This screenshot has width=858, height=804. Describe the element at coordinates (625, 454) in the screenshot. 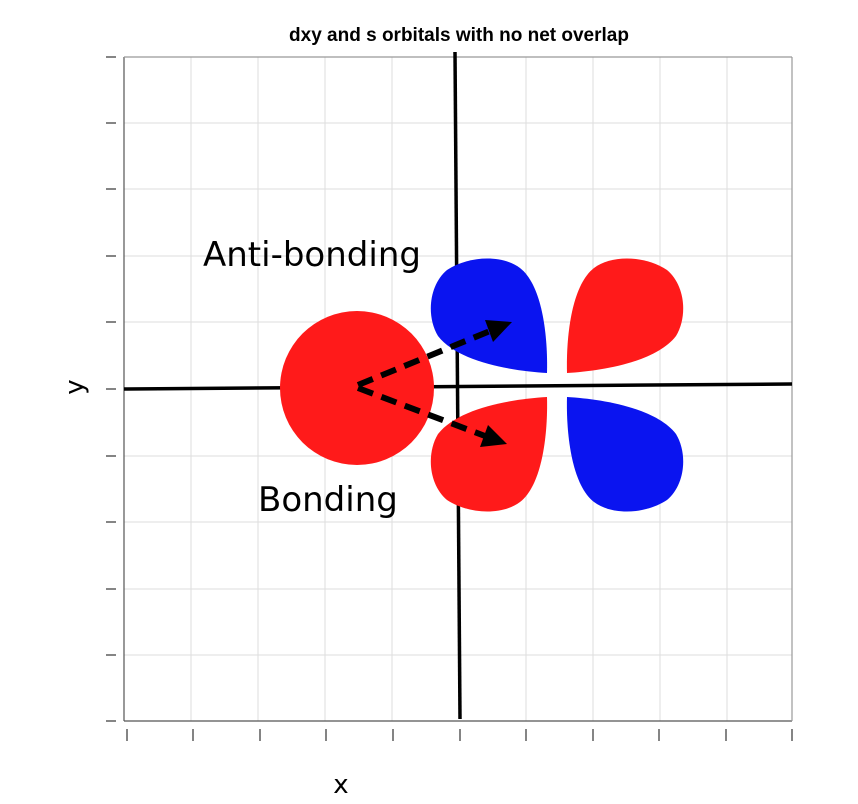

I see `dxy-lobe-lower-right` at that location.